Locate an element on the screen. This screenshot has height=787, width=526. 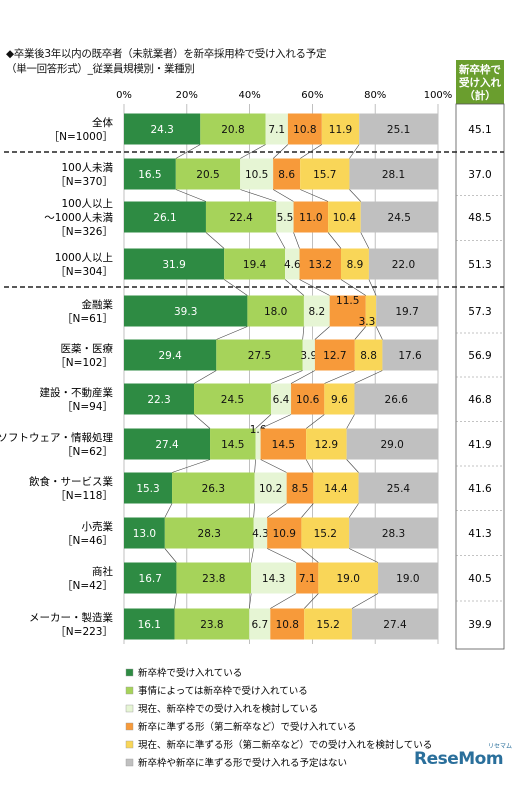
legend-label: 現在、新卒枠での受け入れを検討している is located at coordinates (228, 709).